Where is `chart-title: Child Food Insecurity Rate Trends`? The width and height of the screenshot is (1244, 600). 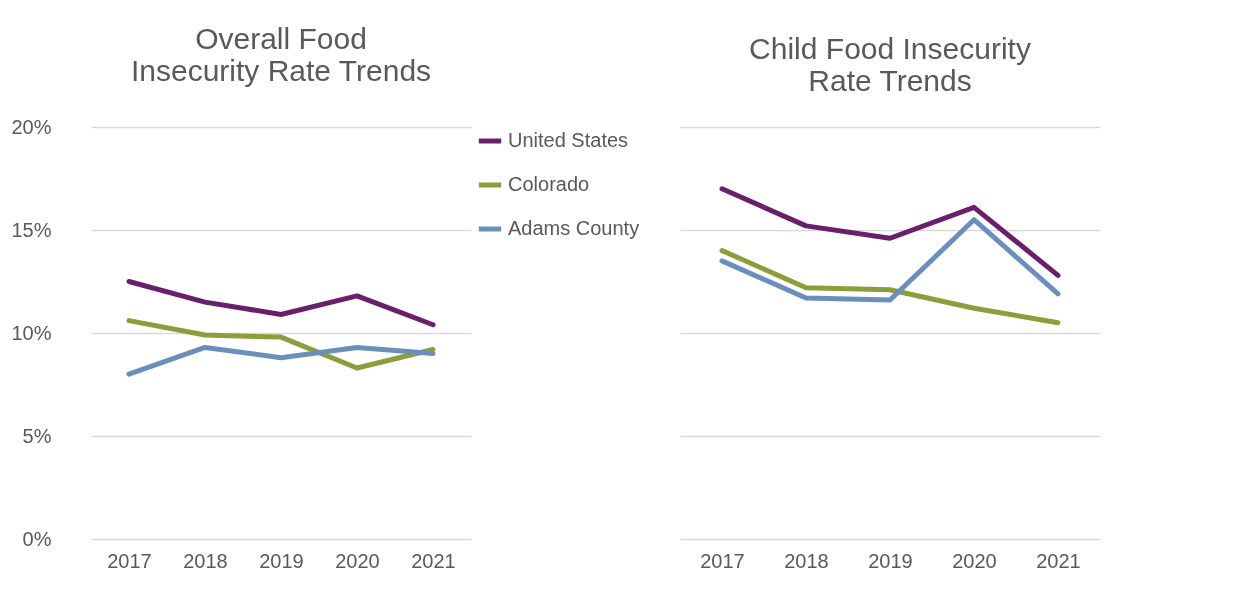 chart-title: Child Food Insecurity Rate Trends is located at coordinates (890, 64).